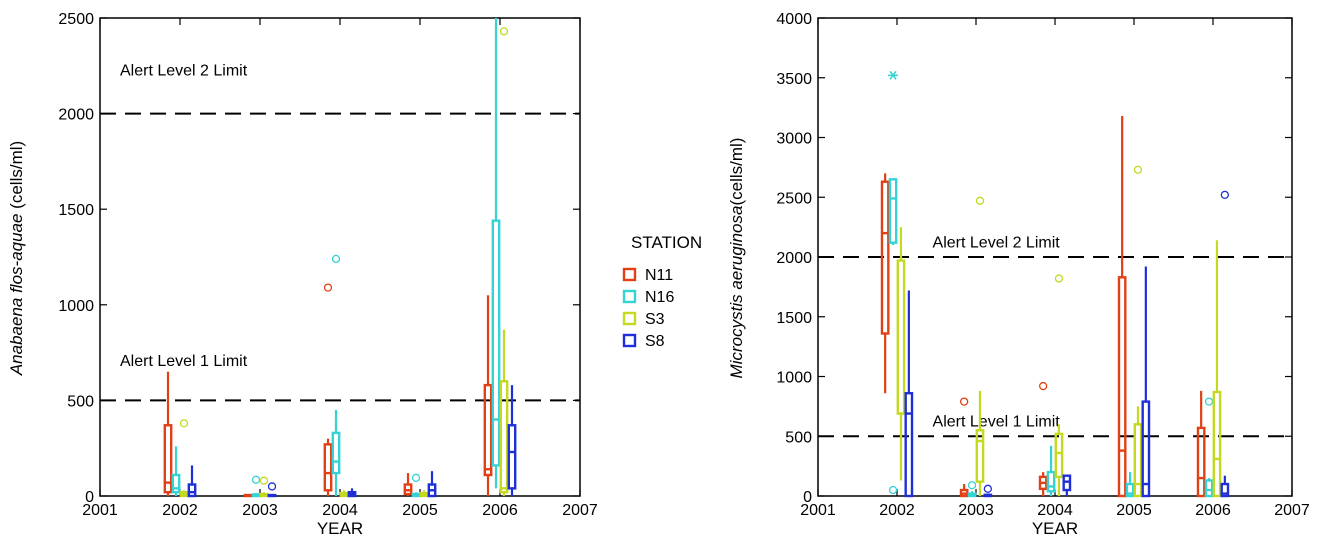  I want to click on box-n11-2004, so click(328, 389).